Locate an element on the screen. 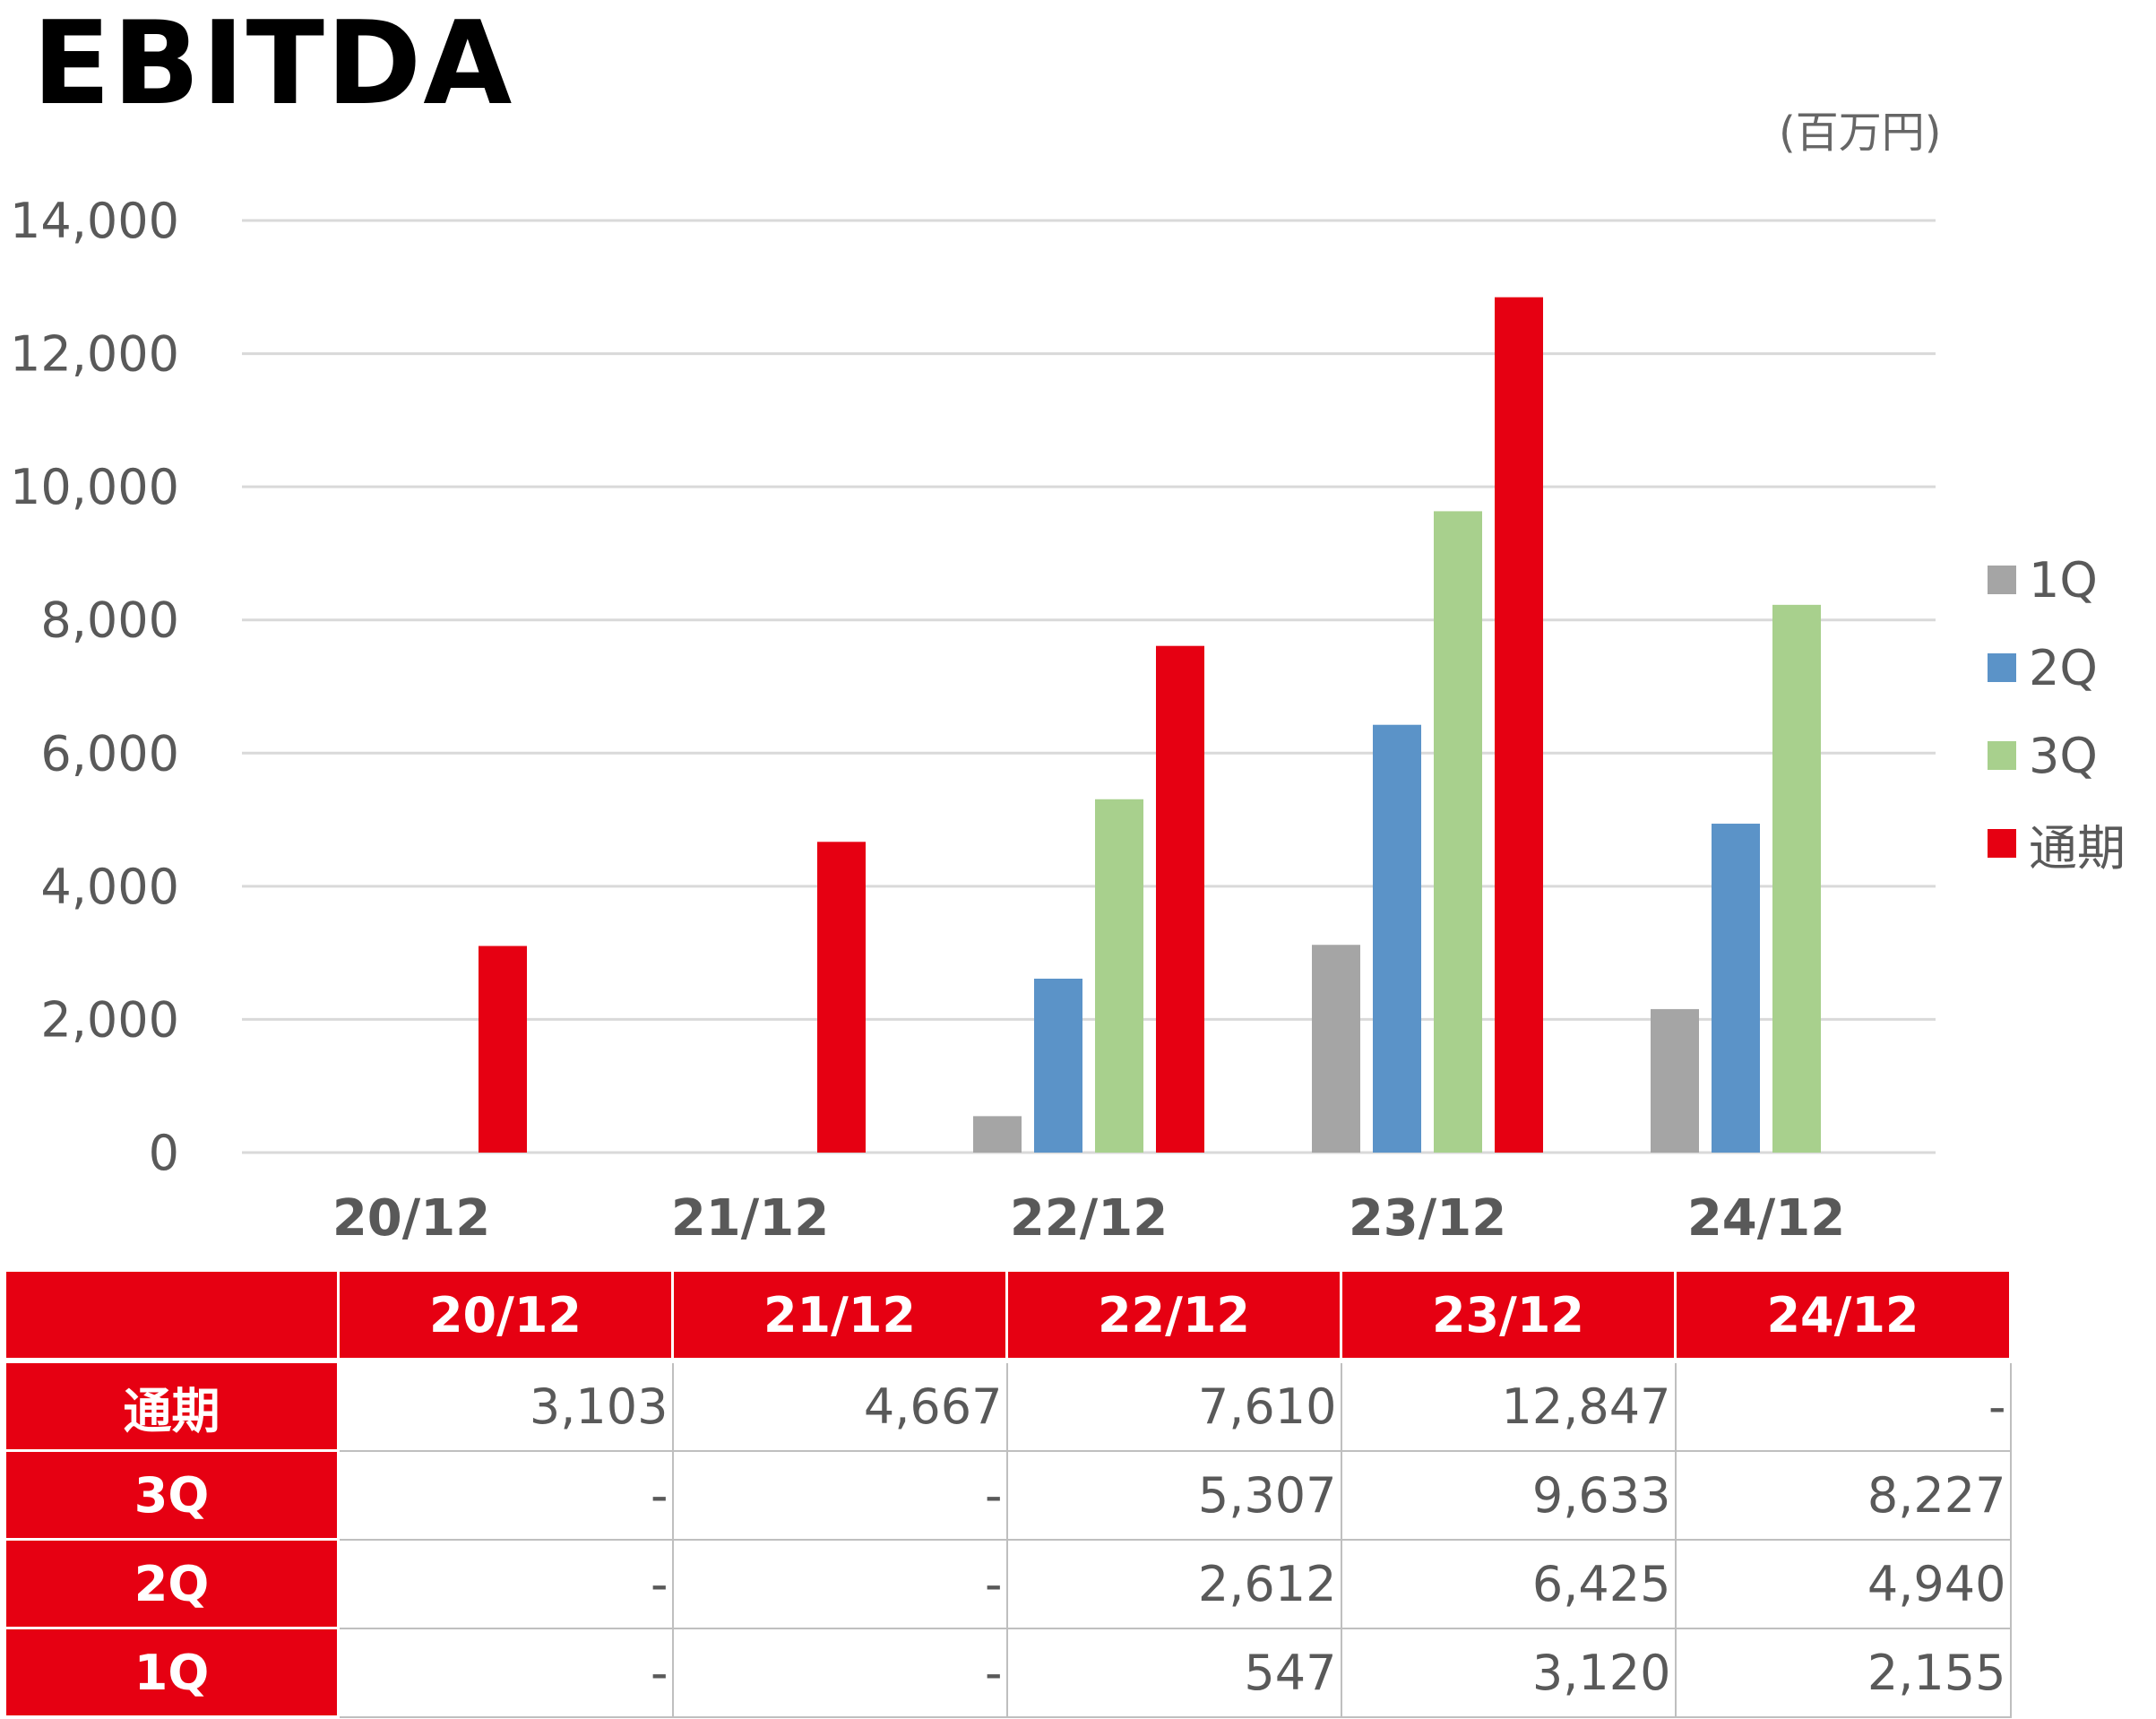 The height and width of the screenshot is (1719, 2156). table-row-label: 3Q is located at coordinates (172, 1495).